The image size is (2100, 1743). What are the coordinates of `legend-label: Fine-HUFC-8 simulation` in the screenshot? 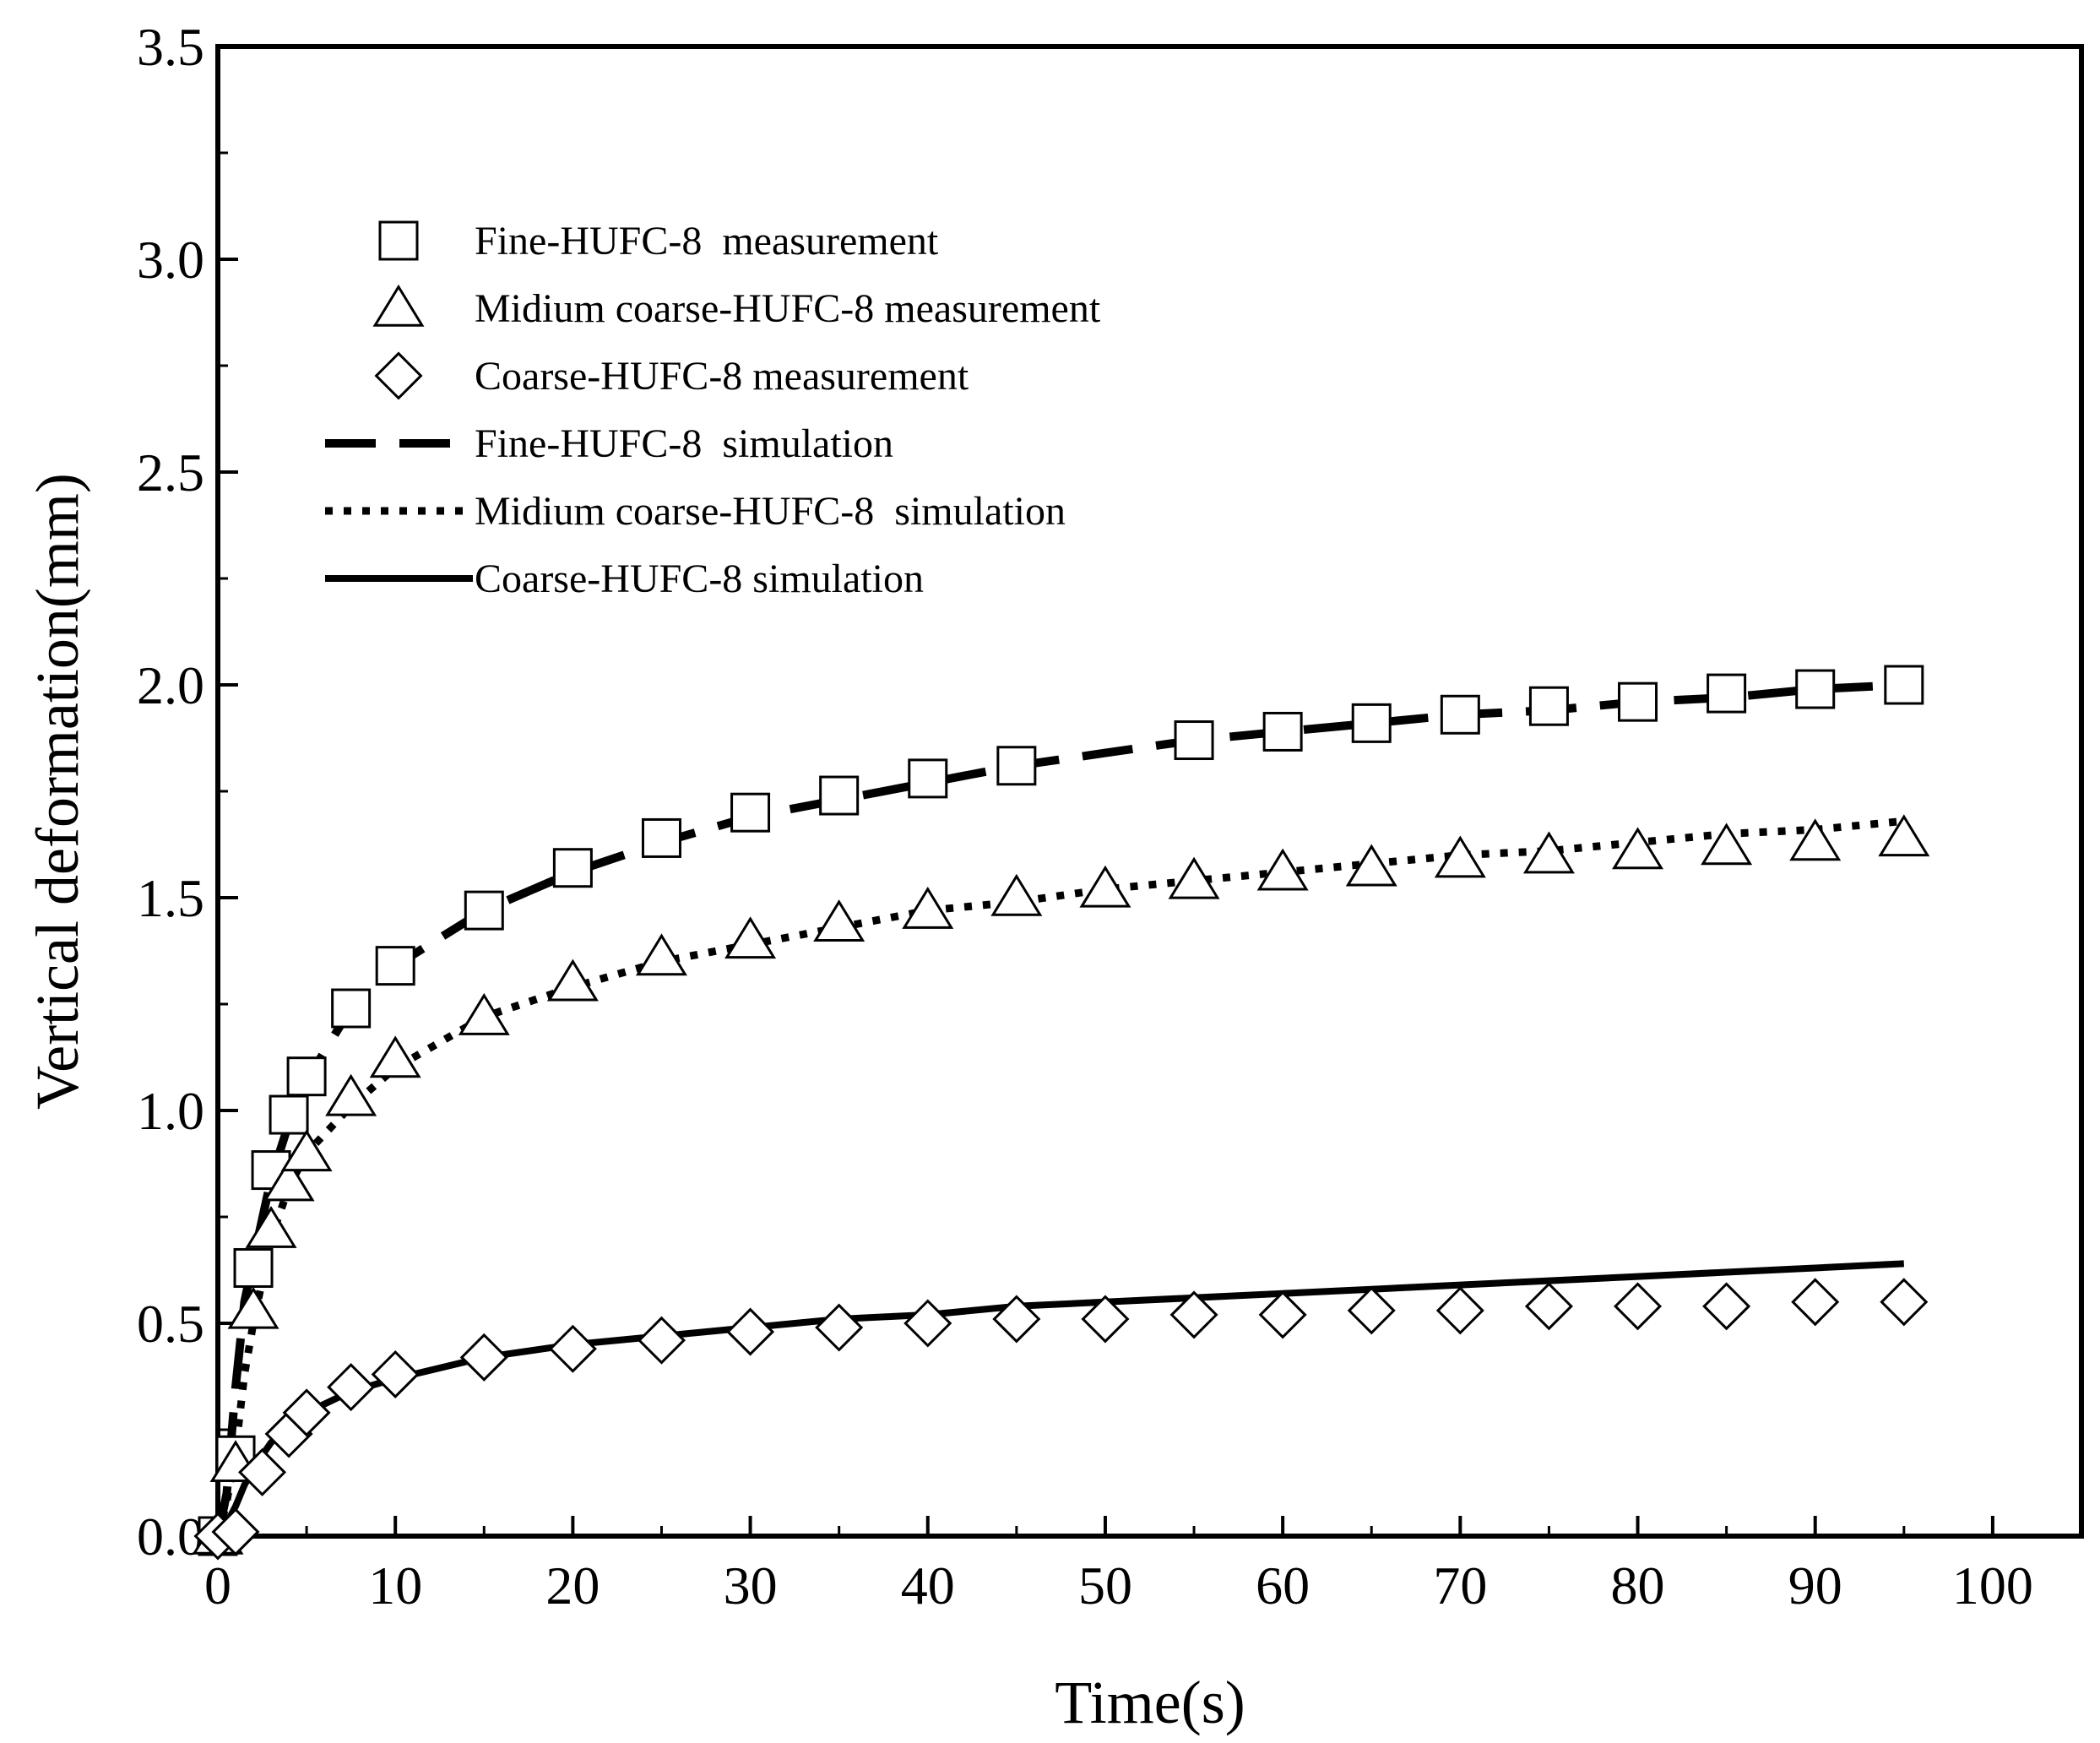 It's located at (684, 443).